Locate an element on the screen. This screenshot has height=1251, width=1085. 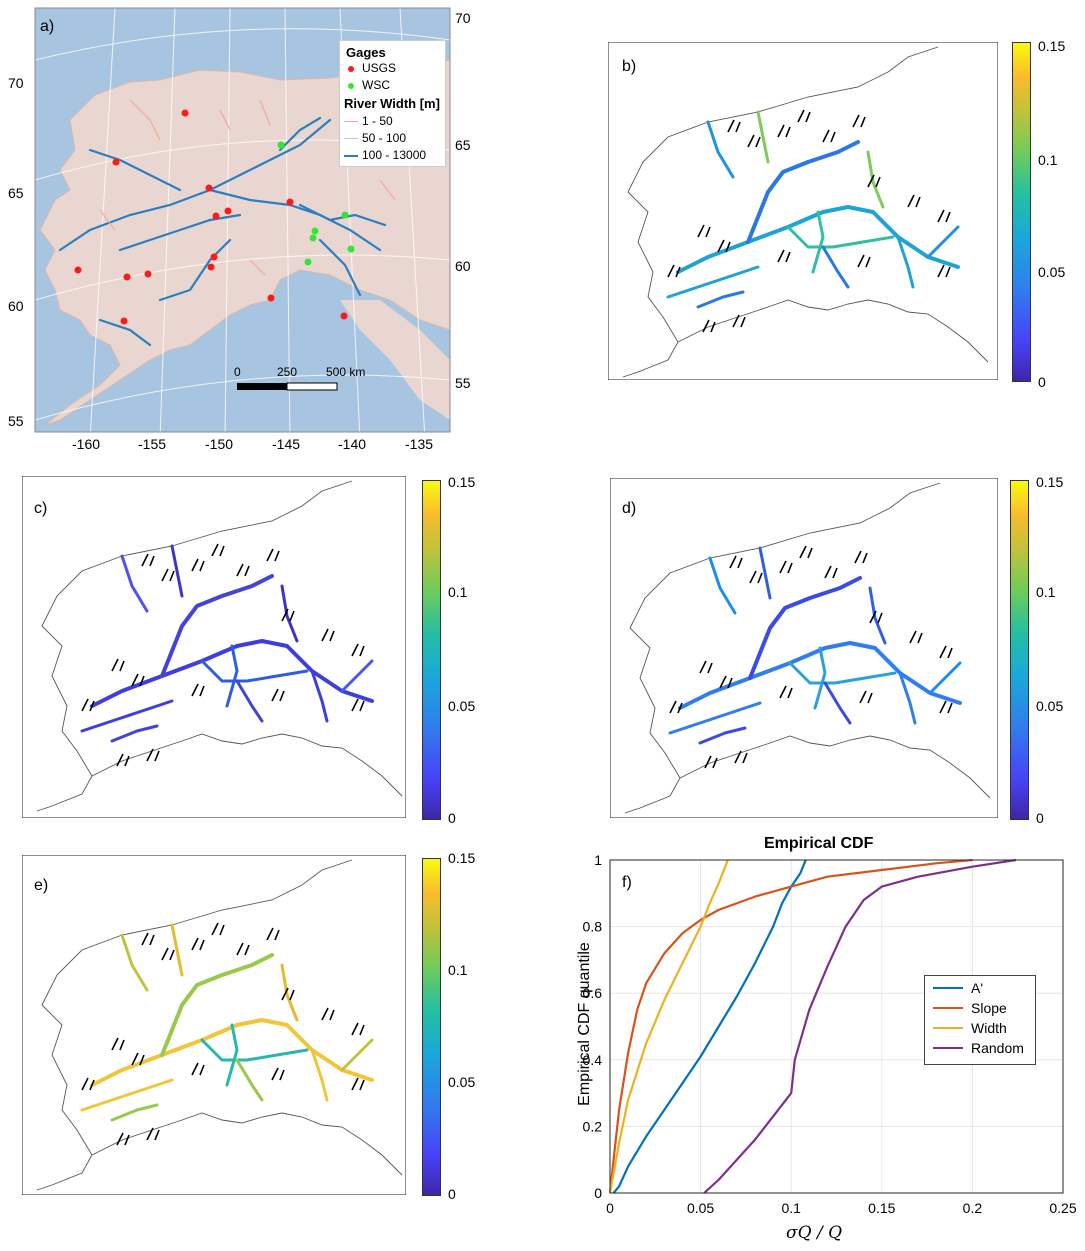
lon-155: -155 is located at coordinates (152, 444).